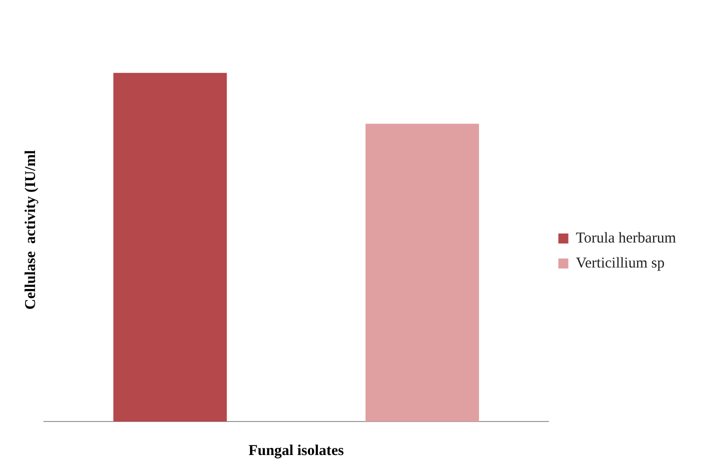 The image size is (704, 472). Describe the element at coordinates (620, 263) in the screenshot. I see `legend-label: Verticillium sp` at that location.